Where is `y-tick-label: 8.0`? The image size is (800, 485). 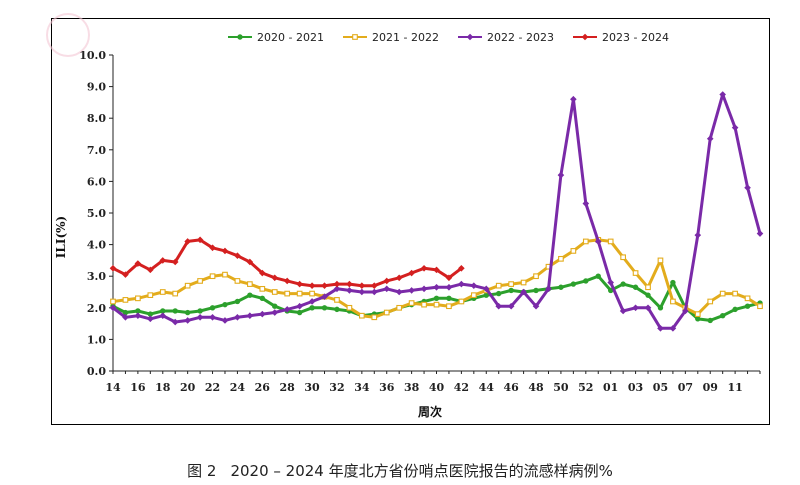 y-tick-label: 8.0 is located at coordinates (96, 118).